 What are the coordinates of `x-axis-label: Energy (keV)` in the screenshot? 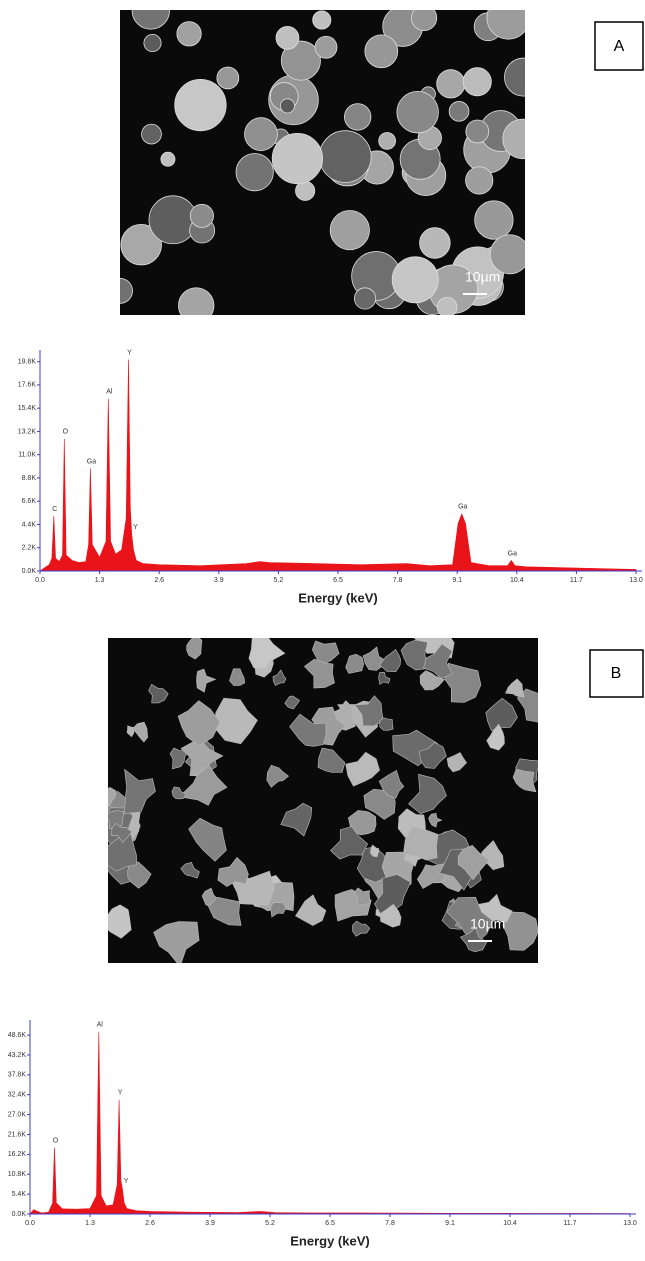 It's located at (337, 597).